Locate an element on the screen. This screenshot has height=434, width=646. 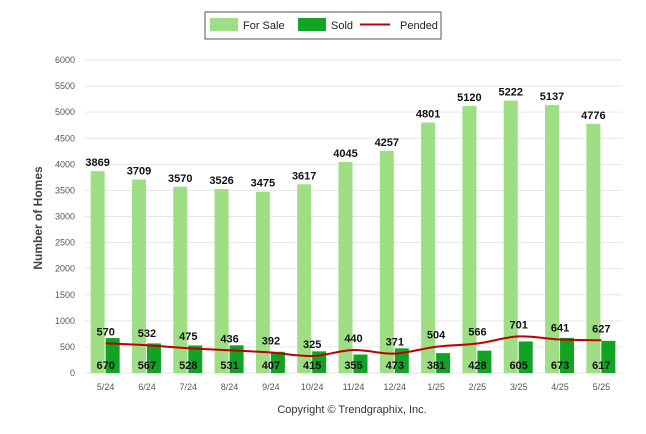
for-sale-value-label: 5137 is located at coordinates (552, 97).